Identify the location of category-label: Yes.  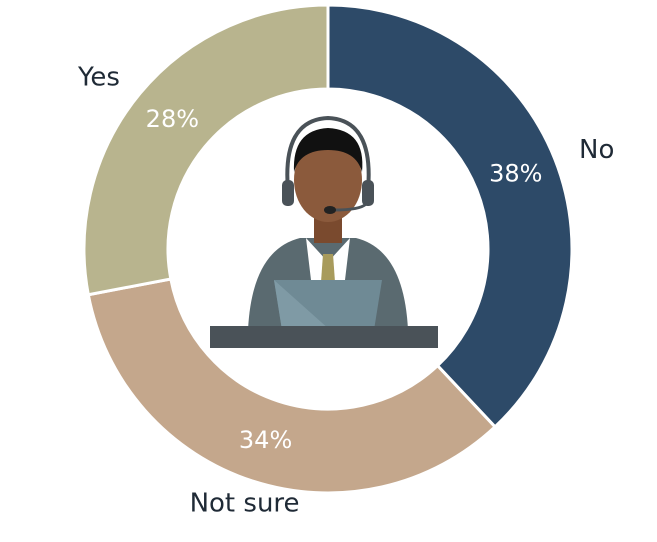
(98, 78).